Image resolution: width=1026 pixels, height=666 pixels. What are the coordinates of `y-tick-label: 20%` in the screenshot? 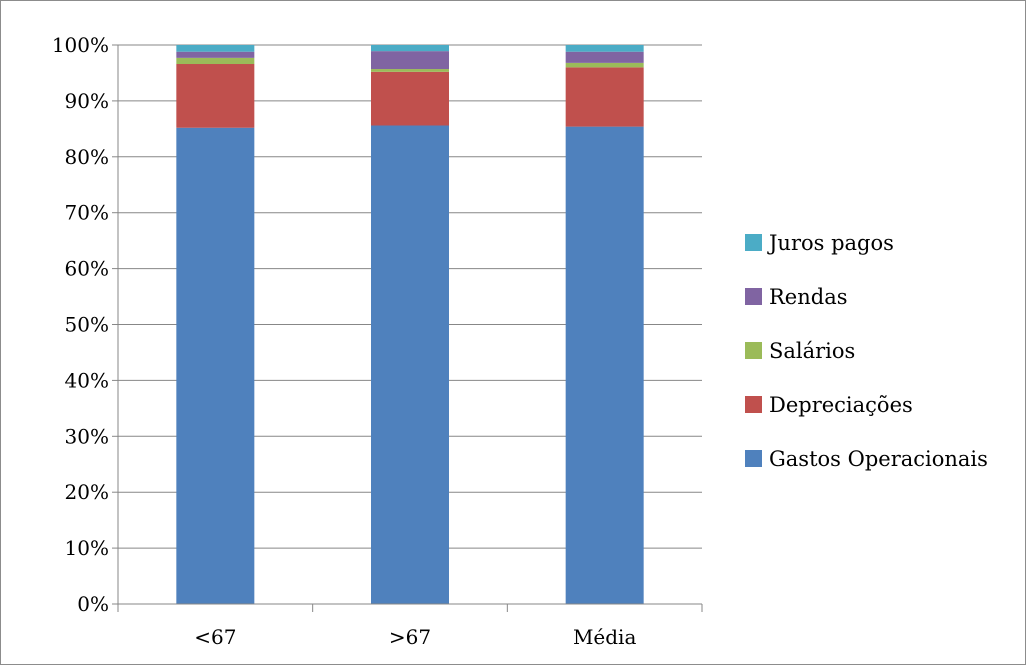 It's located at (87, 492).